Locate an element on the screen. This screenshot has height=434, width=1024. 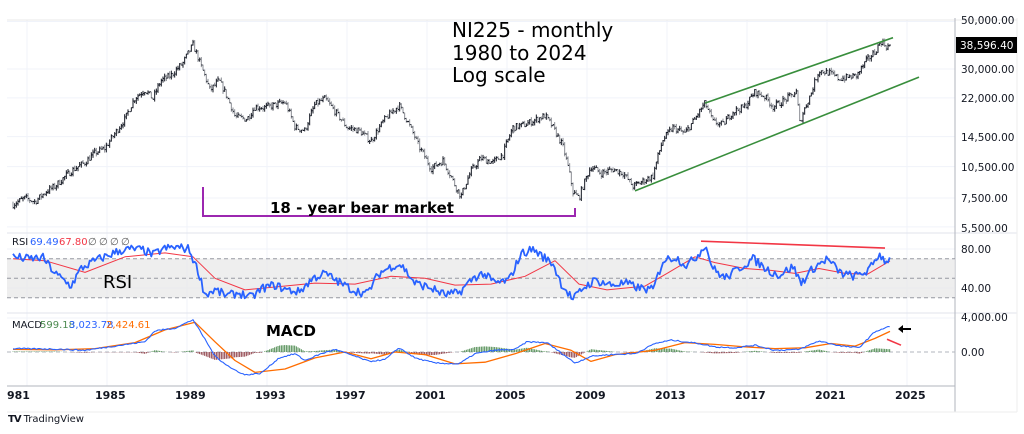
rsi-legend-value: 69.49 is located at coordinates (44, 242).